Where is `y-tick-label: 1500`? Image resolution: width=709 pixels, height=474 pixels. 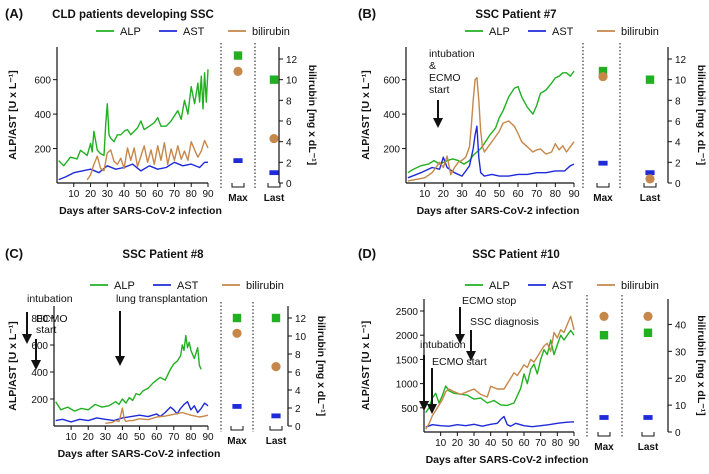 y-tick-label: 1500 is located at coordinates (407, 360).